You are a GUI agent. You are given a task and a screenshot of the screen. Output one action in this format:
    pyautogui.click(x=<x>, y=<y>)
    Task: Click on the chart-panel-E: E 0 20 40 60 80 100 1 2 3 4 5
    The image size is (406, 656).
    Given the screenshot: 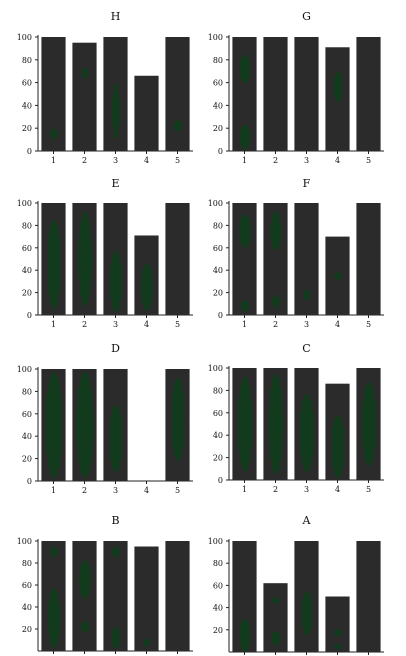 What is the action you would take?
    pyautogui.click(x=105, y=253)
    